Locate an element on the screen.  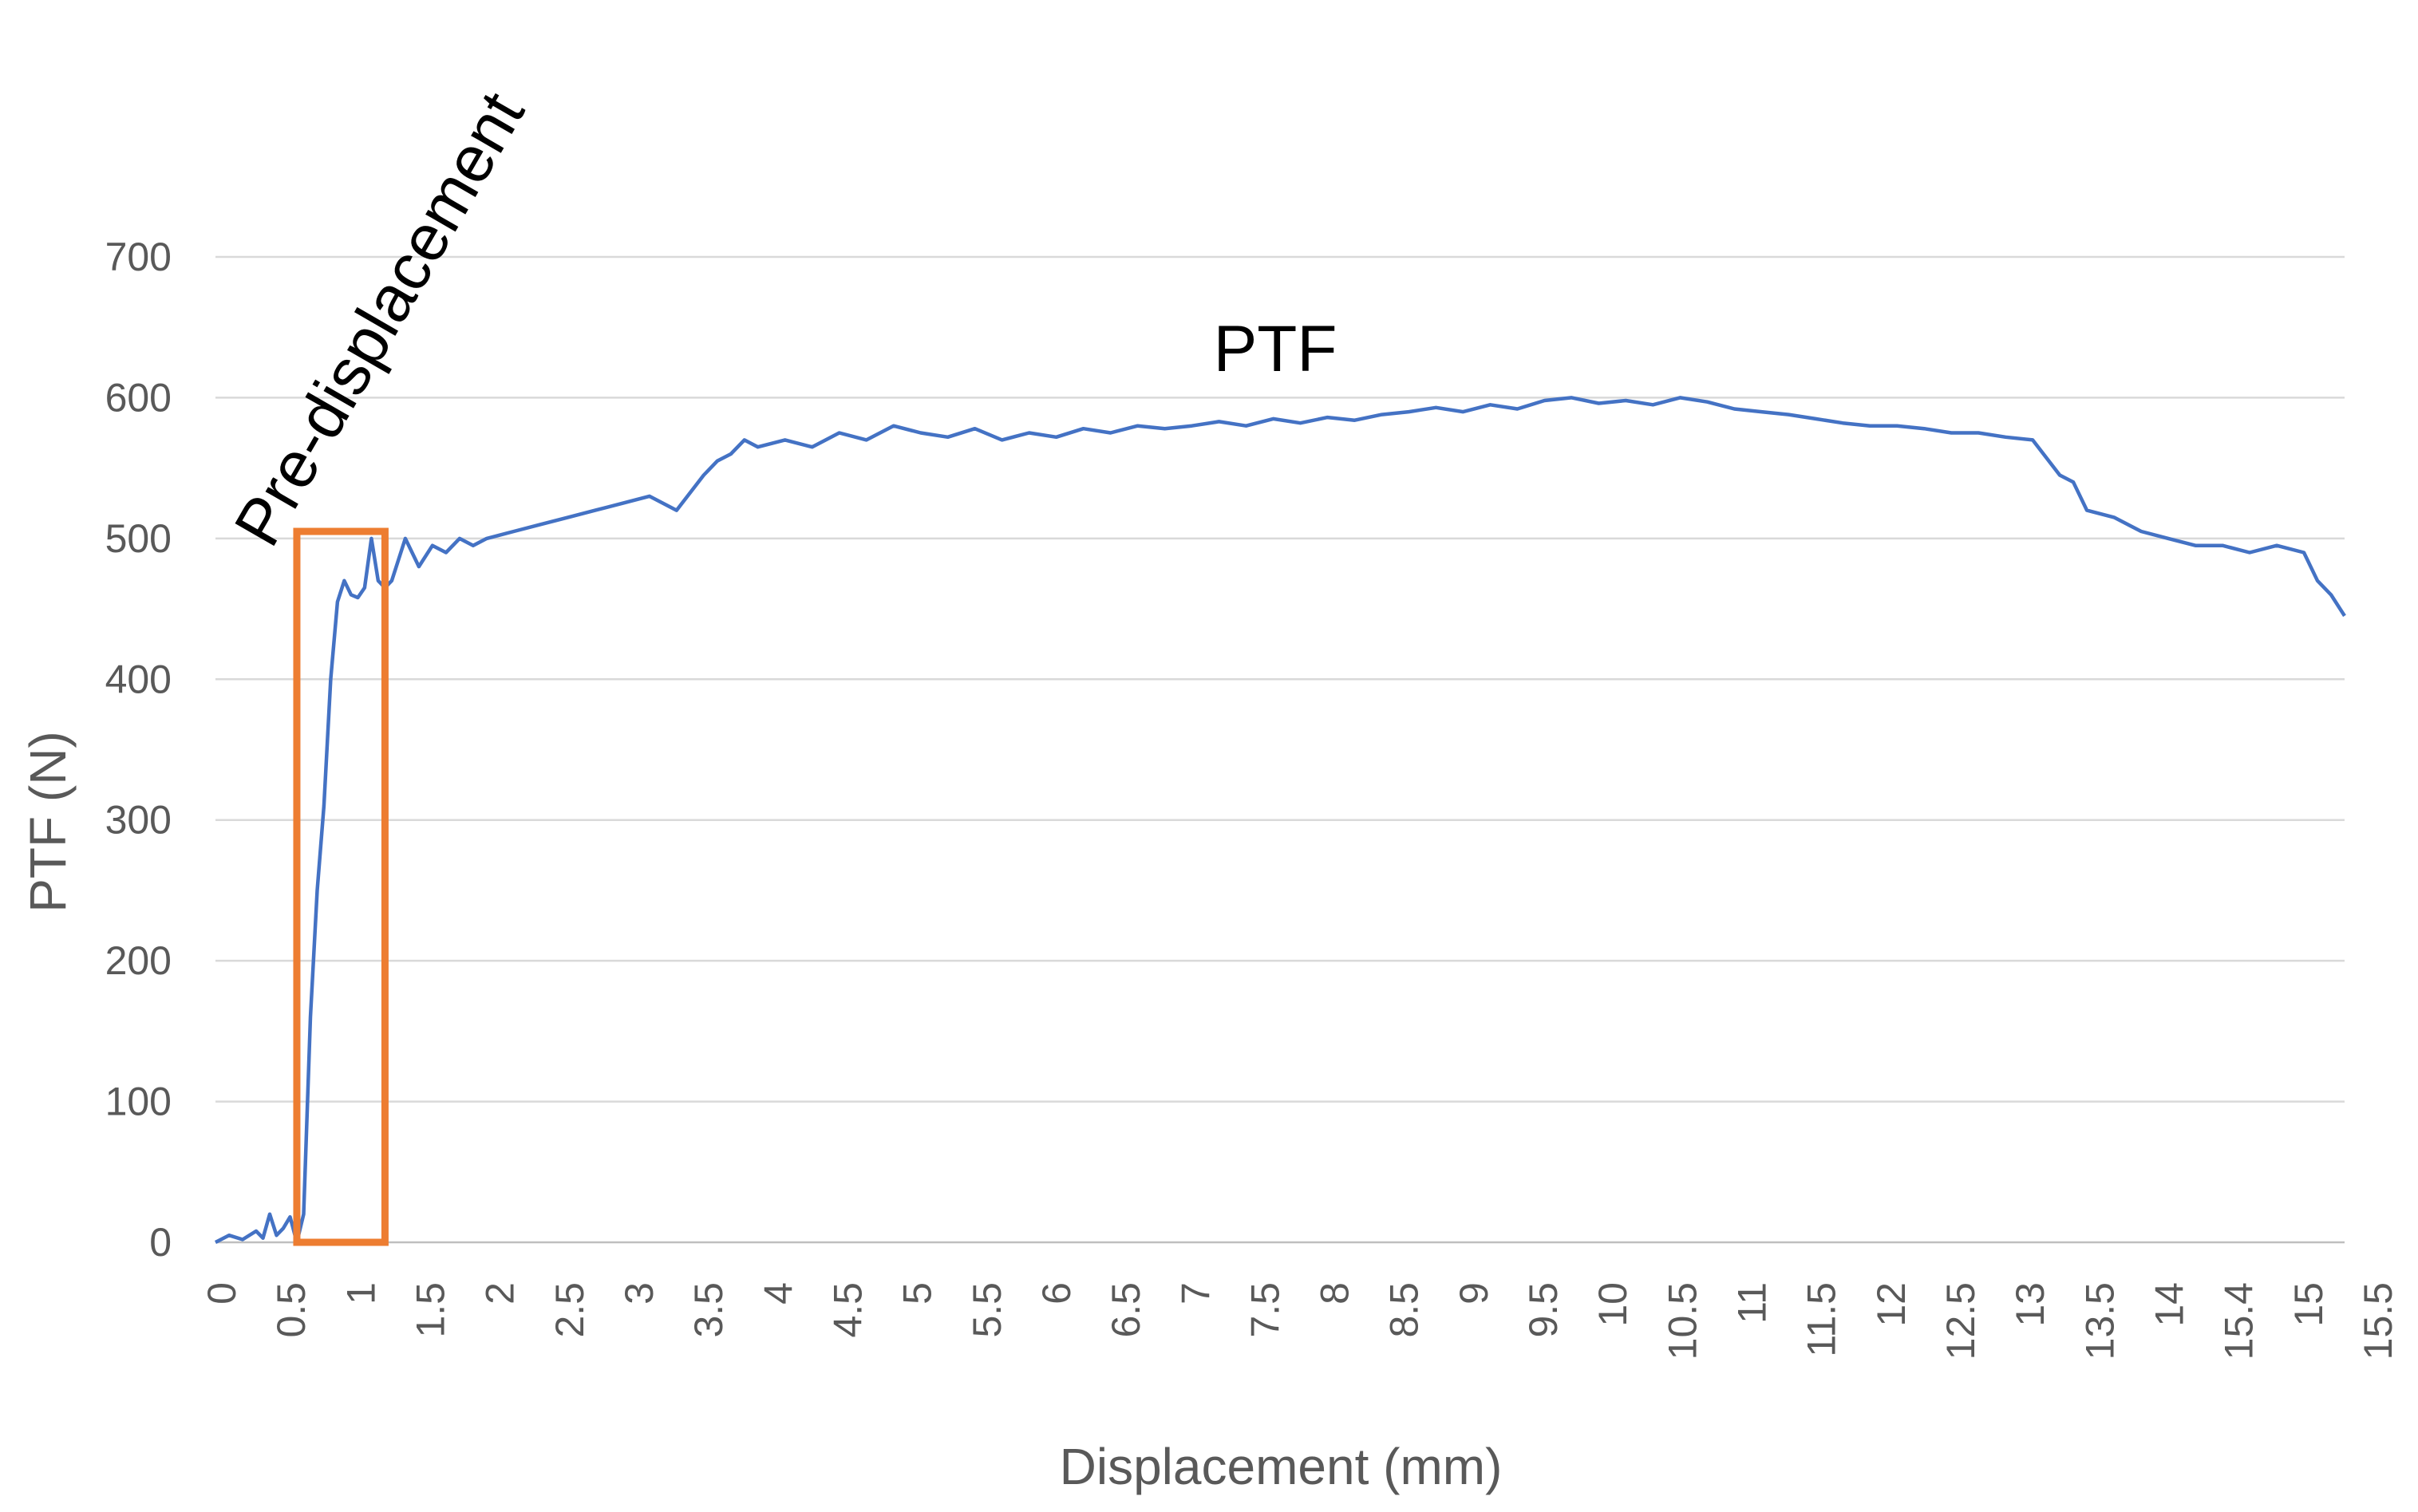
y-axis-ticks: 0 100 200 300 400 500 600 700 is located at coordinates (138, 750).